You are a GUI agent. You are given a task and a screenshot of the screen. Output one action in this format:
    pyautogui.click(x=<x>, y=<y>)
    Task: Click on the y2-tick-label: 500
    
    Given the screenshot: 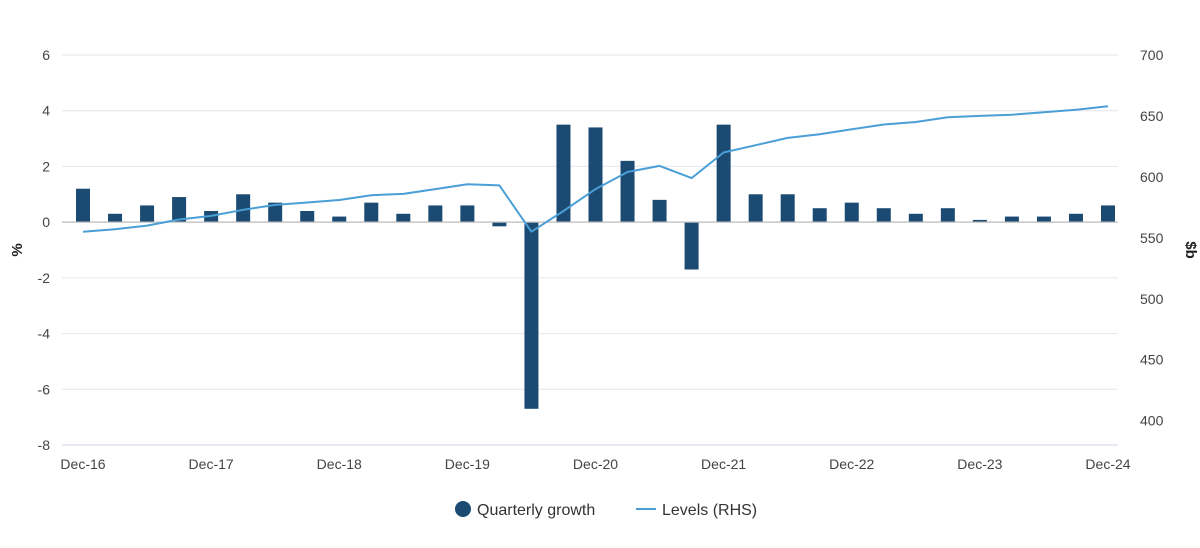 What is the action you would take?
    pyautogui.click(x=1152, y=299)
    